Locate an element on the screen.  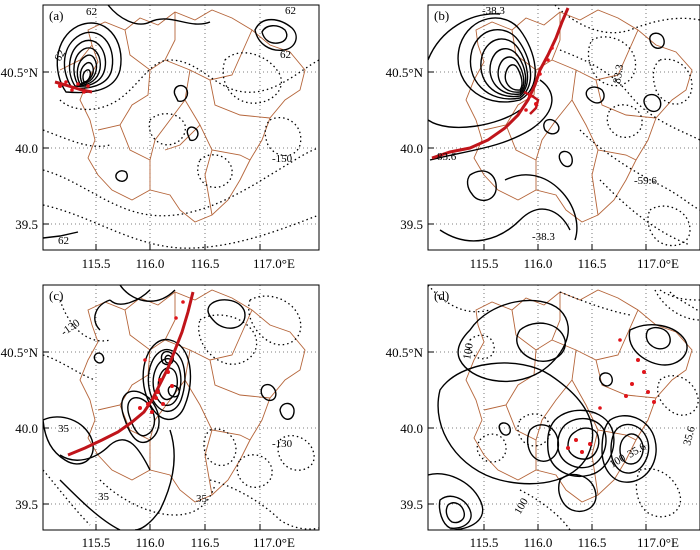
contour-label: -150 is located at coordinates (282, 159).